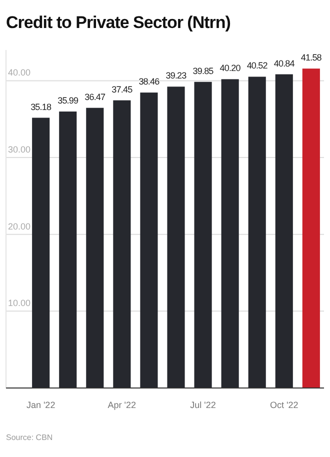 Image resolution: width=330 pixels, height=457 pixels. Describe the element at coordinates (19, 226) in the screenshot. I see `y-tick-label: 20.00` at that location.